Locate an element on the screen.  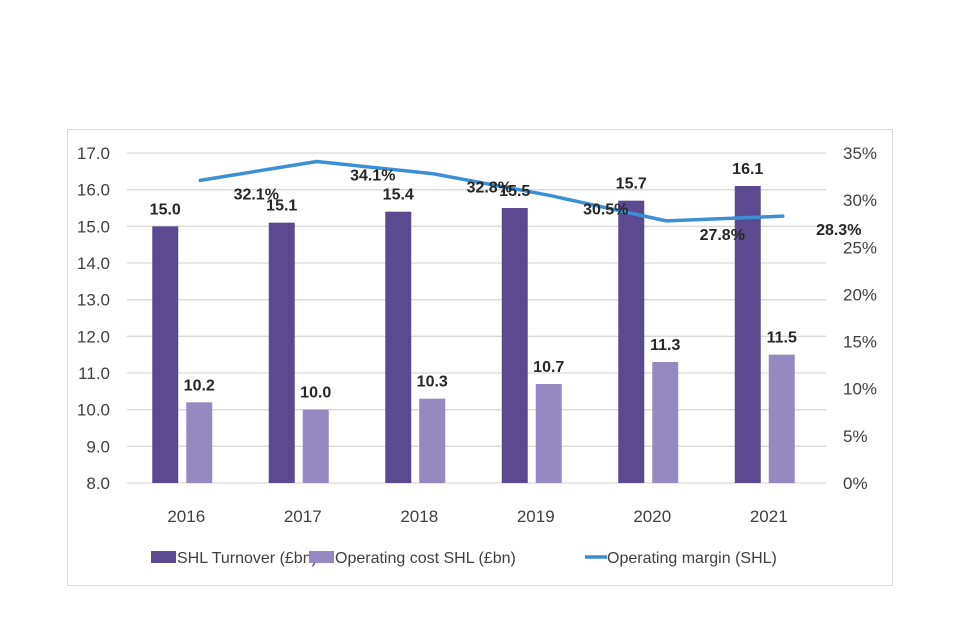
right-tick-label: 25% is located at coordinates (860, 247).